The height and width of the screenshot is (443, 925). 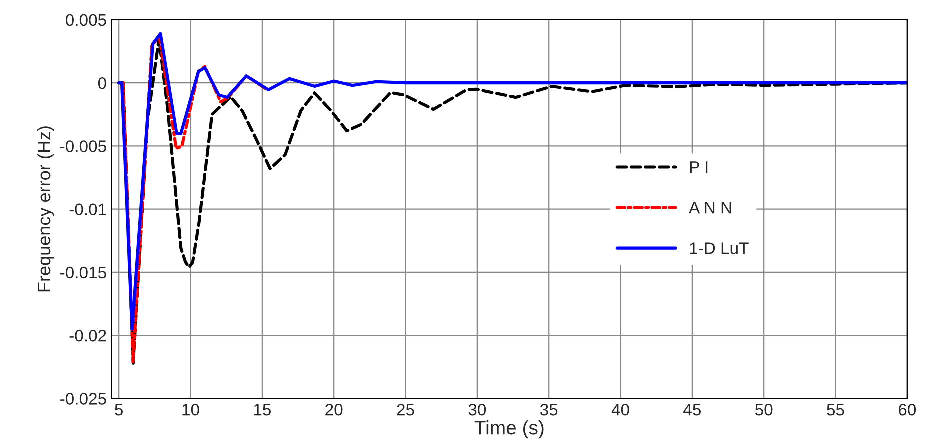 What do you see at coordinates (405, 410) in the screenshot?
I see `x-tick-label: 25` at bounding box center [405, 410].